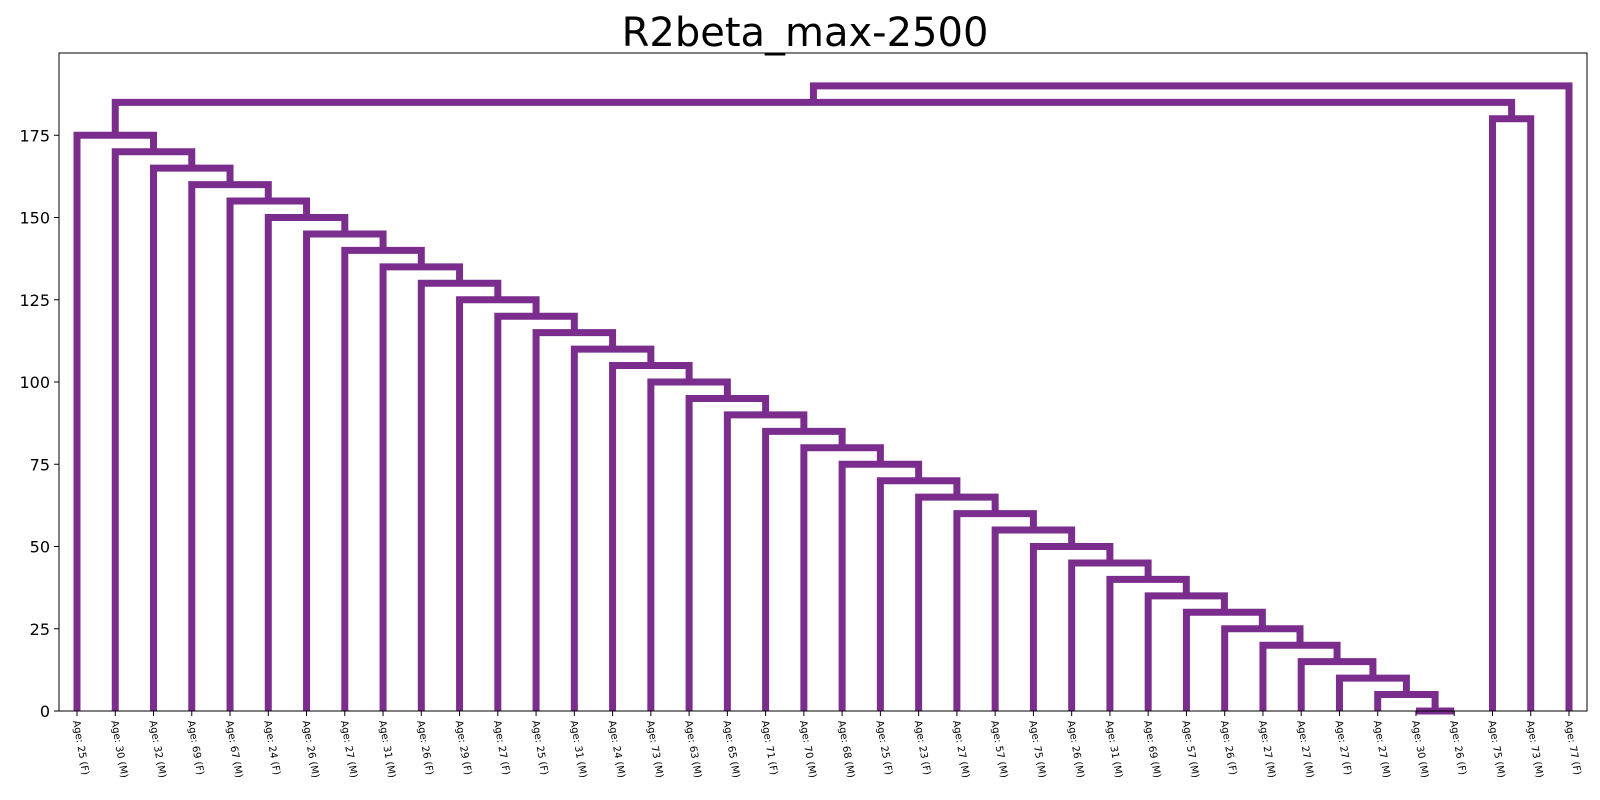  I want to click on leaf-label-13: Age: 31 (M), so click(577, 749).